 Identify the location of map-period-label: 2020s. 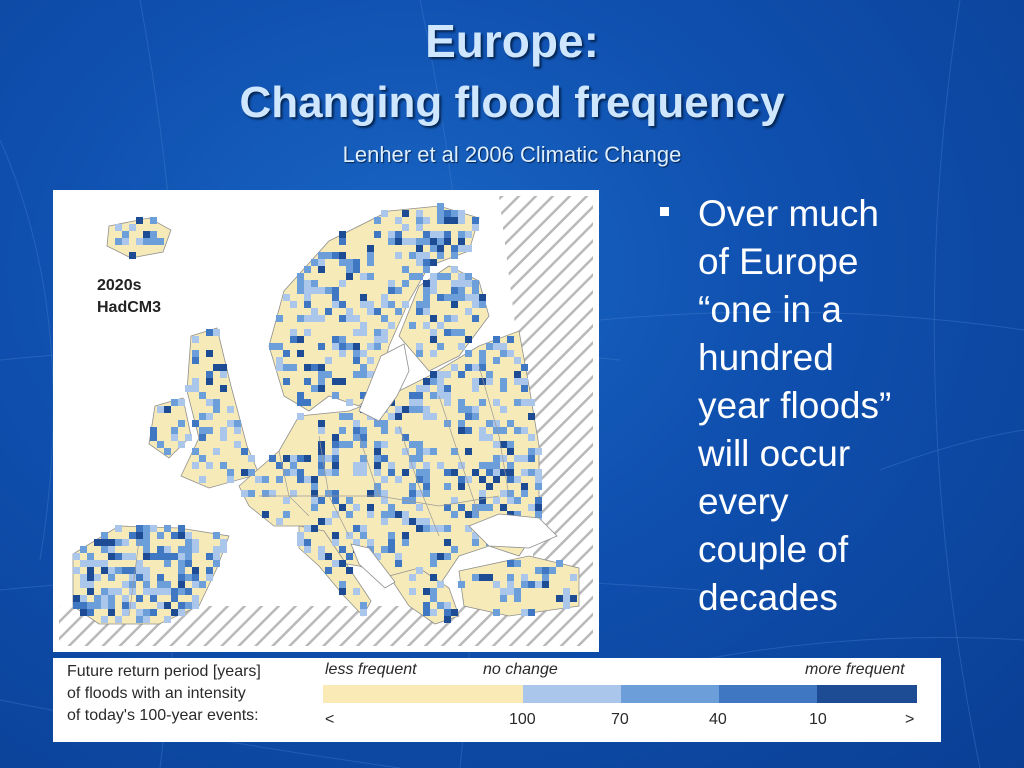
(119, 285).